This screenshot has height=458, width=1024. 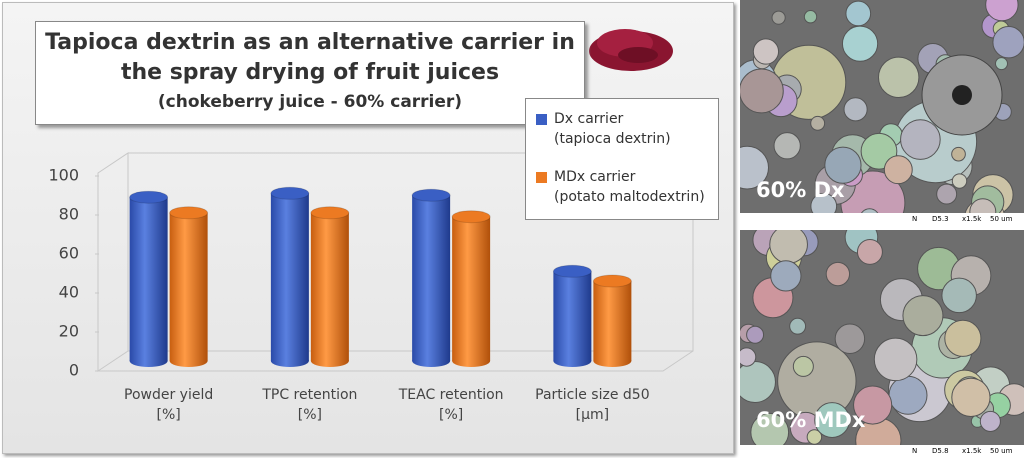 I want to click on y-tick-label: 80, so click(x=69, y=214).